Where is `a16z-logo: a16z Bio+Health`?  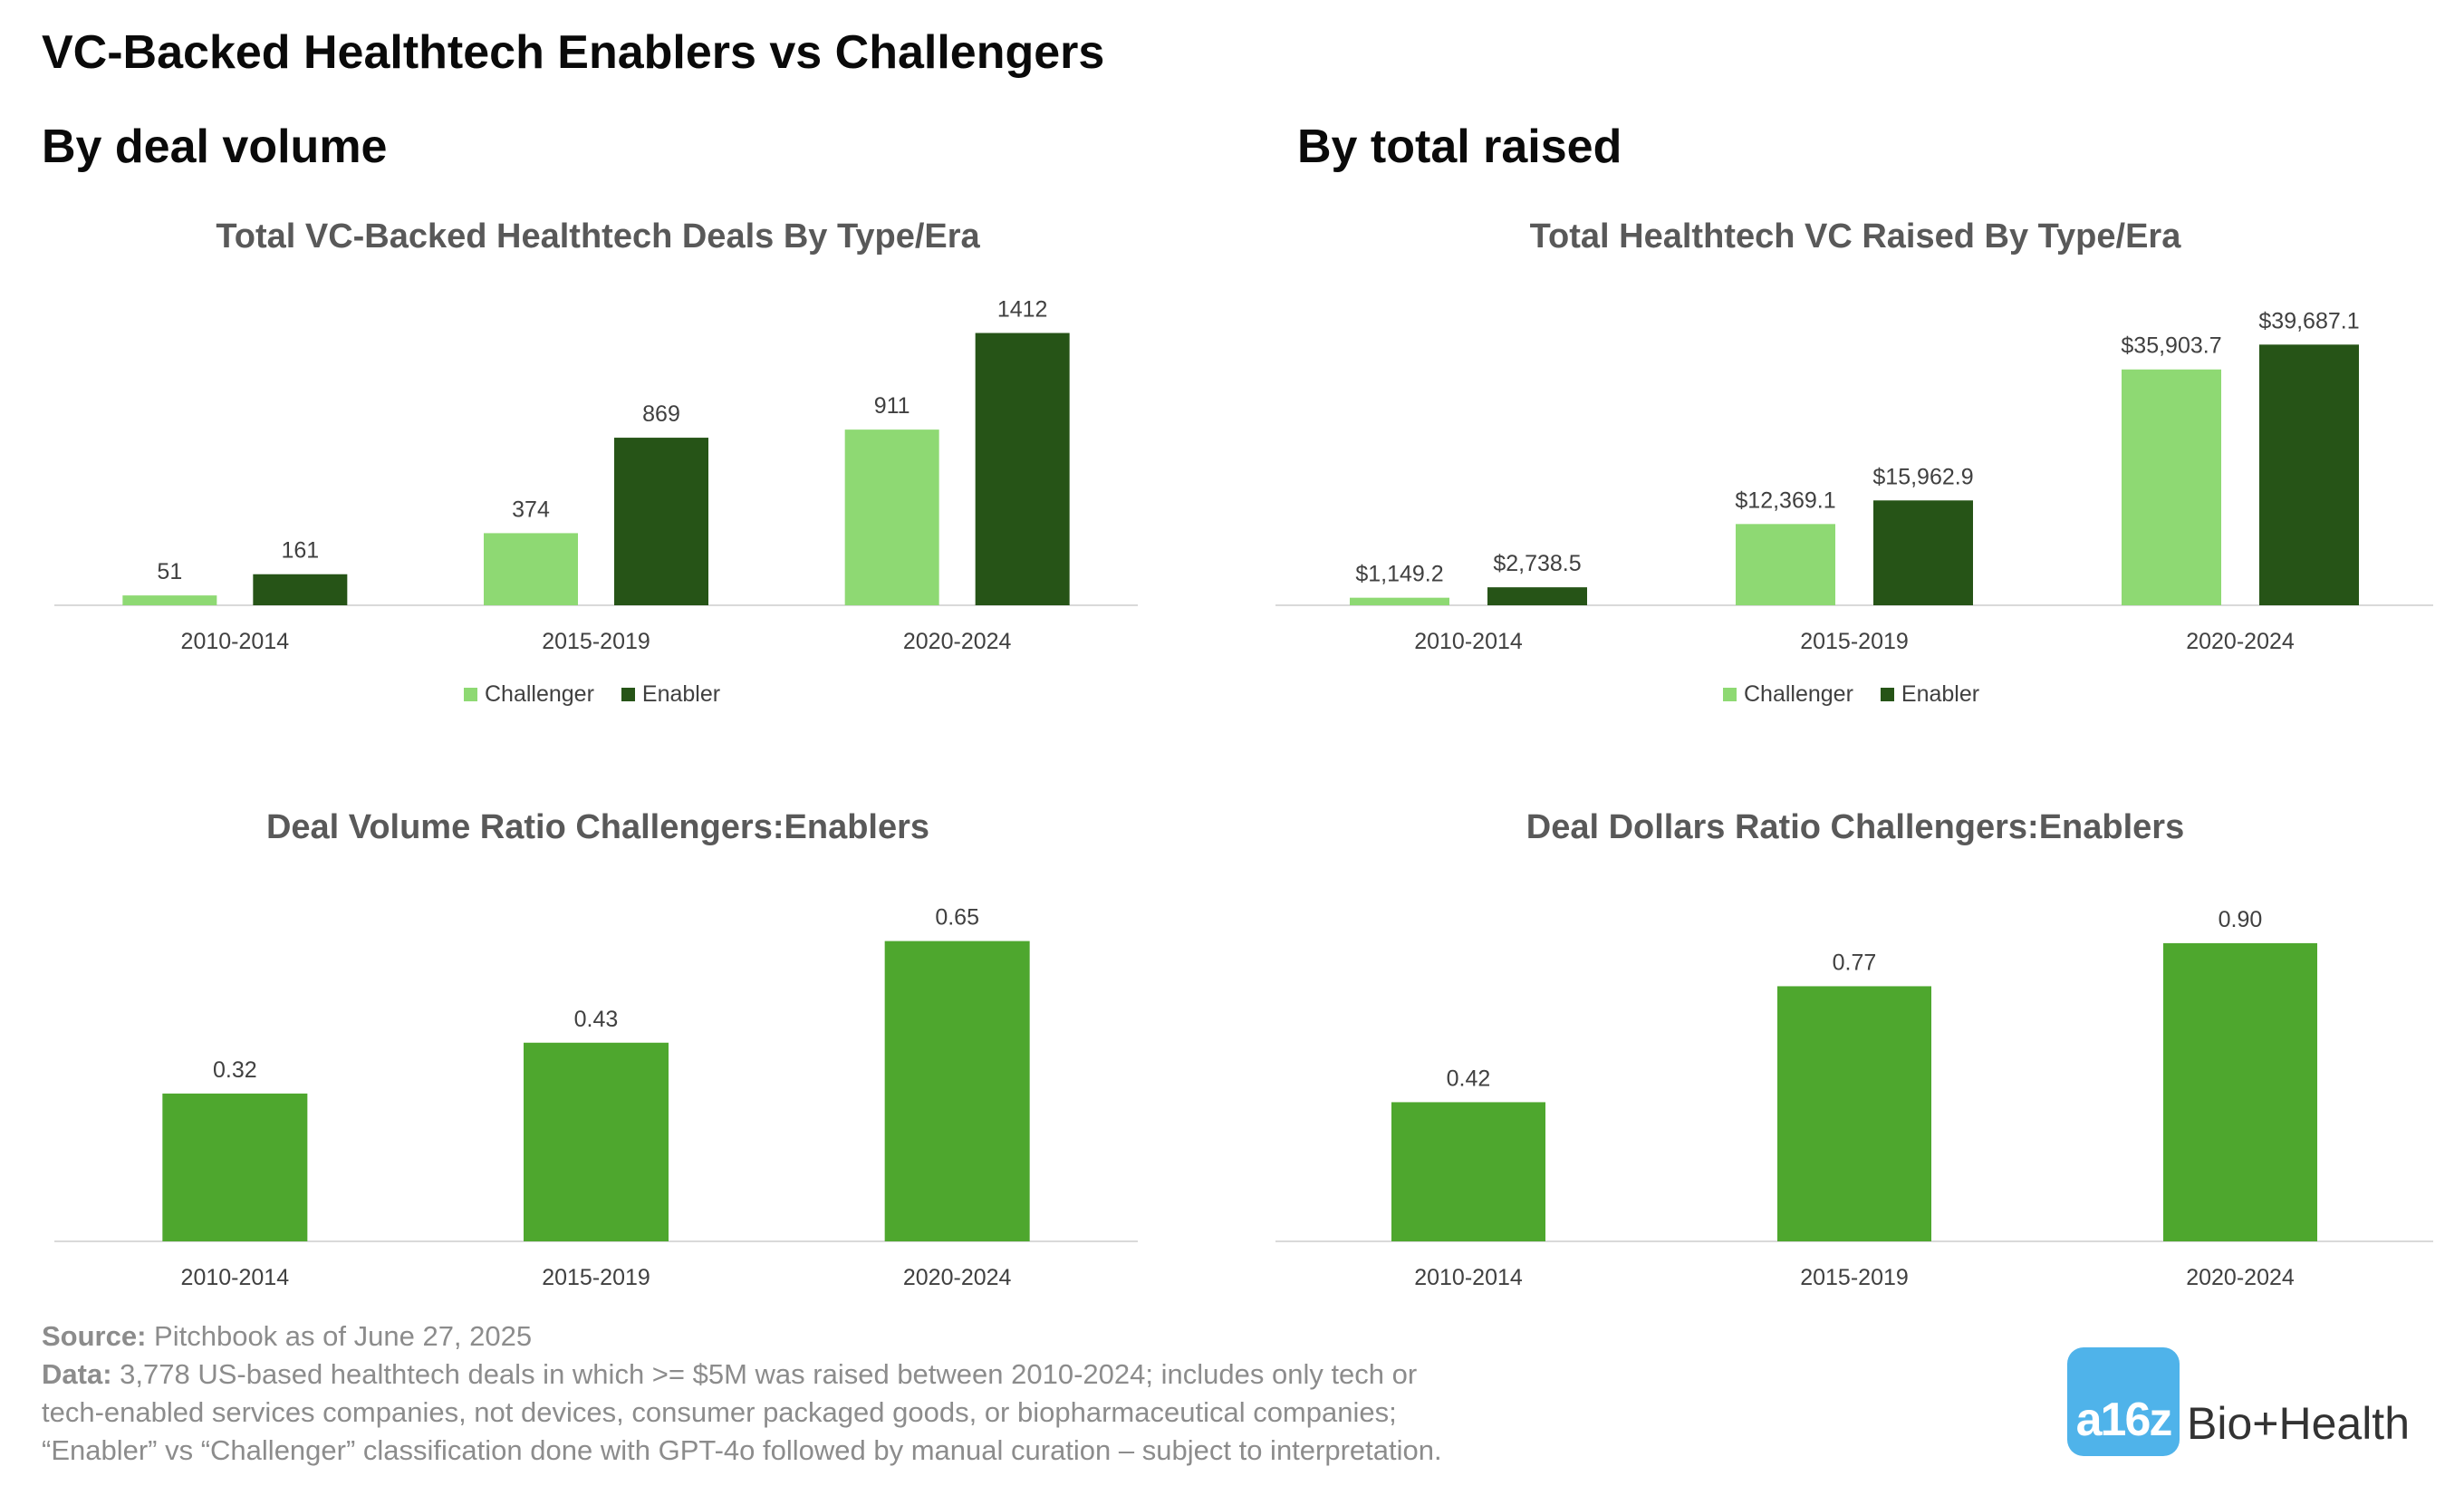
a16z-logo: a16z Bio+Health is located at coordinates (2238, 1402).